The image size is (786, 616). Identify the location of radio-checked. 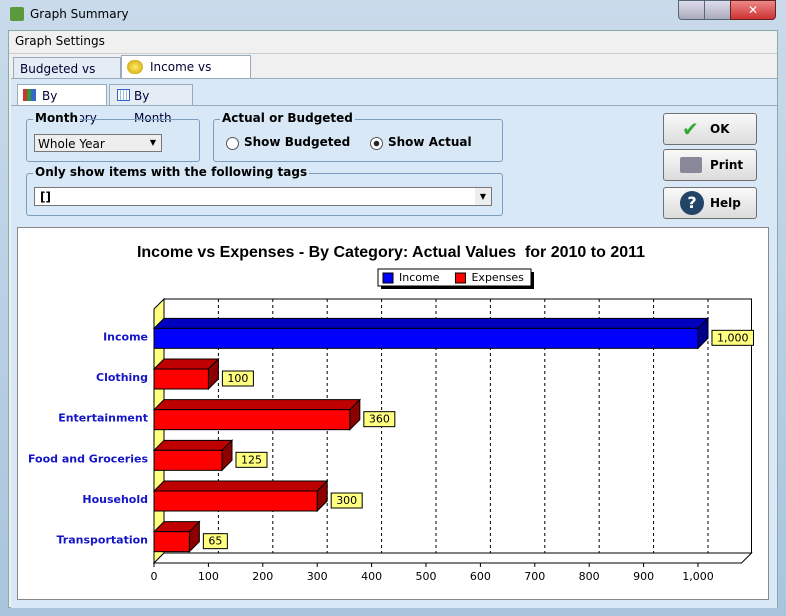
(376, 143).